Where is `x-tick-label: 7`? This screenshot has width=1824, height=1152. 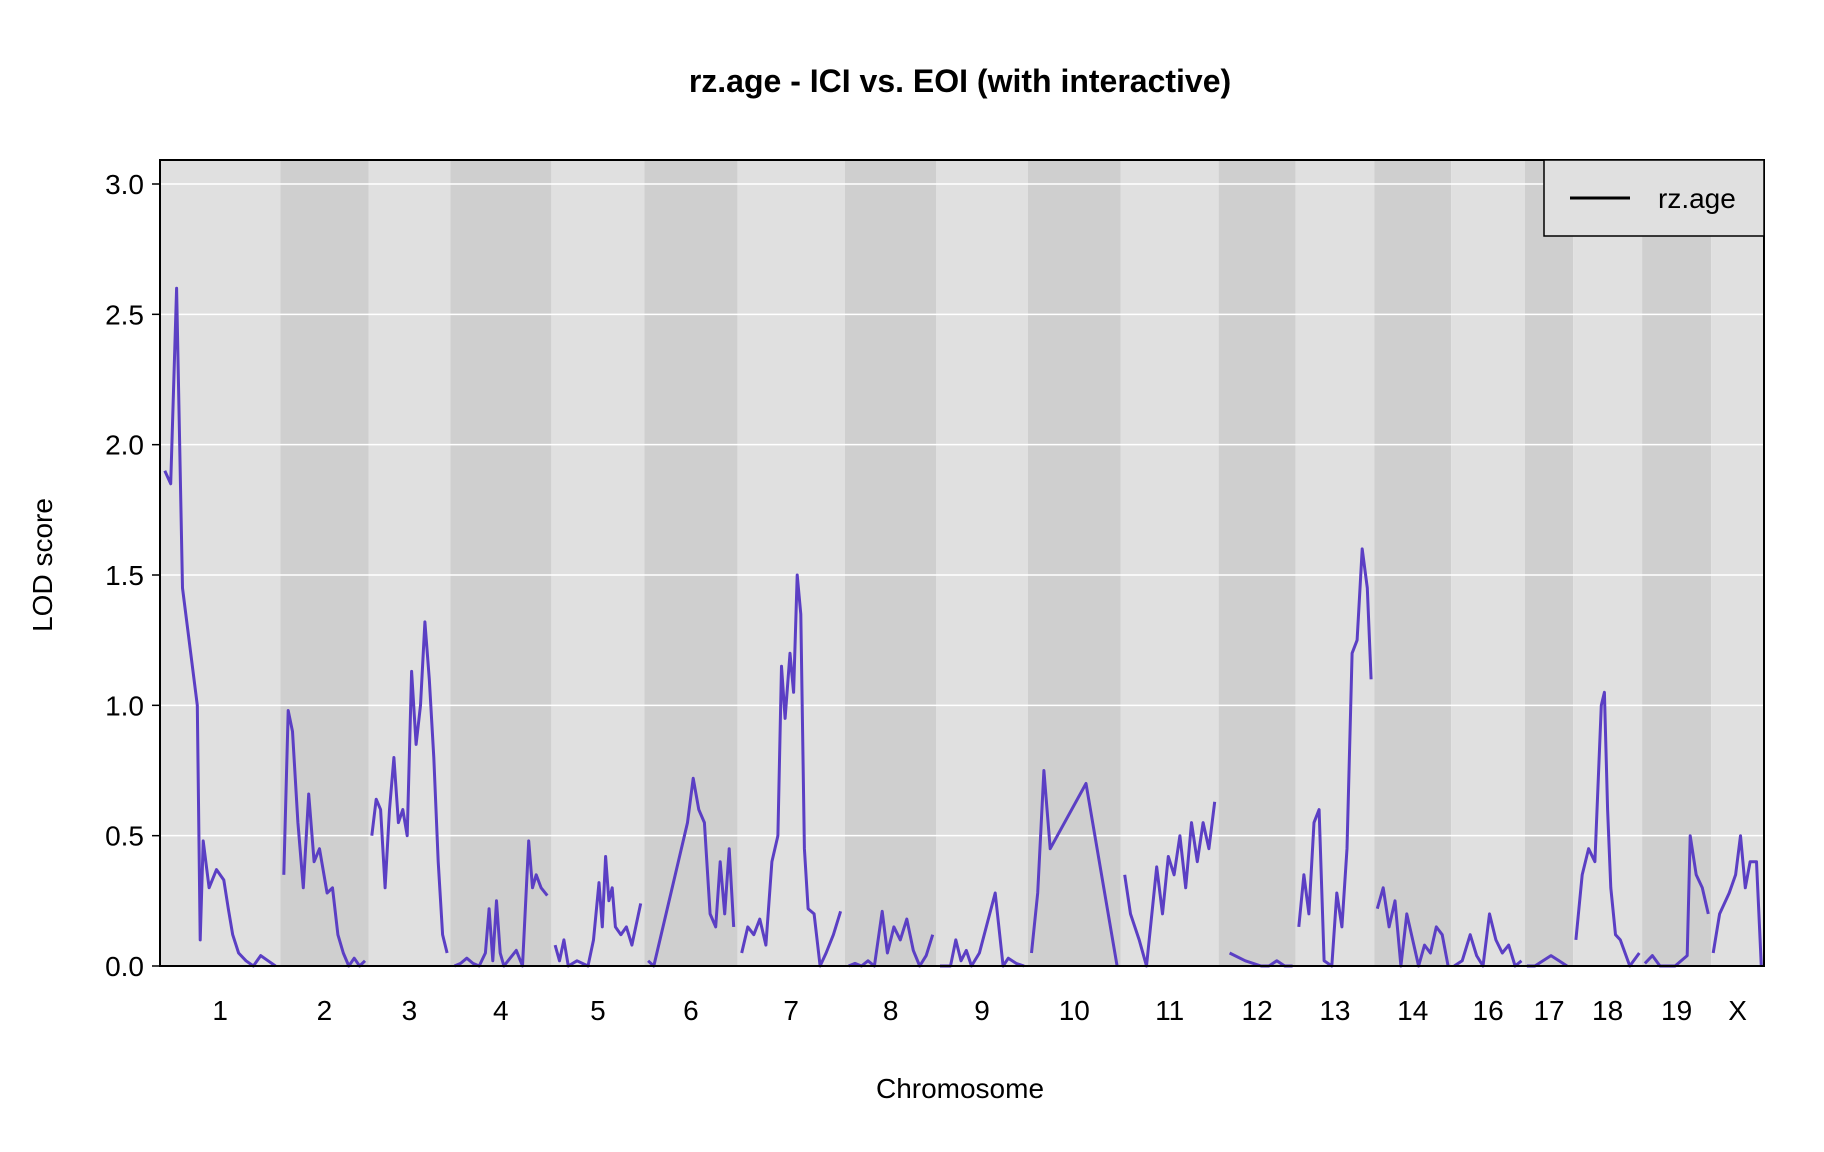
x-tick-label: 7 is located at coordinates (791, 1010).